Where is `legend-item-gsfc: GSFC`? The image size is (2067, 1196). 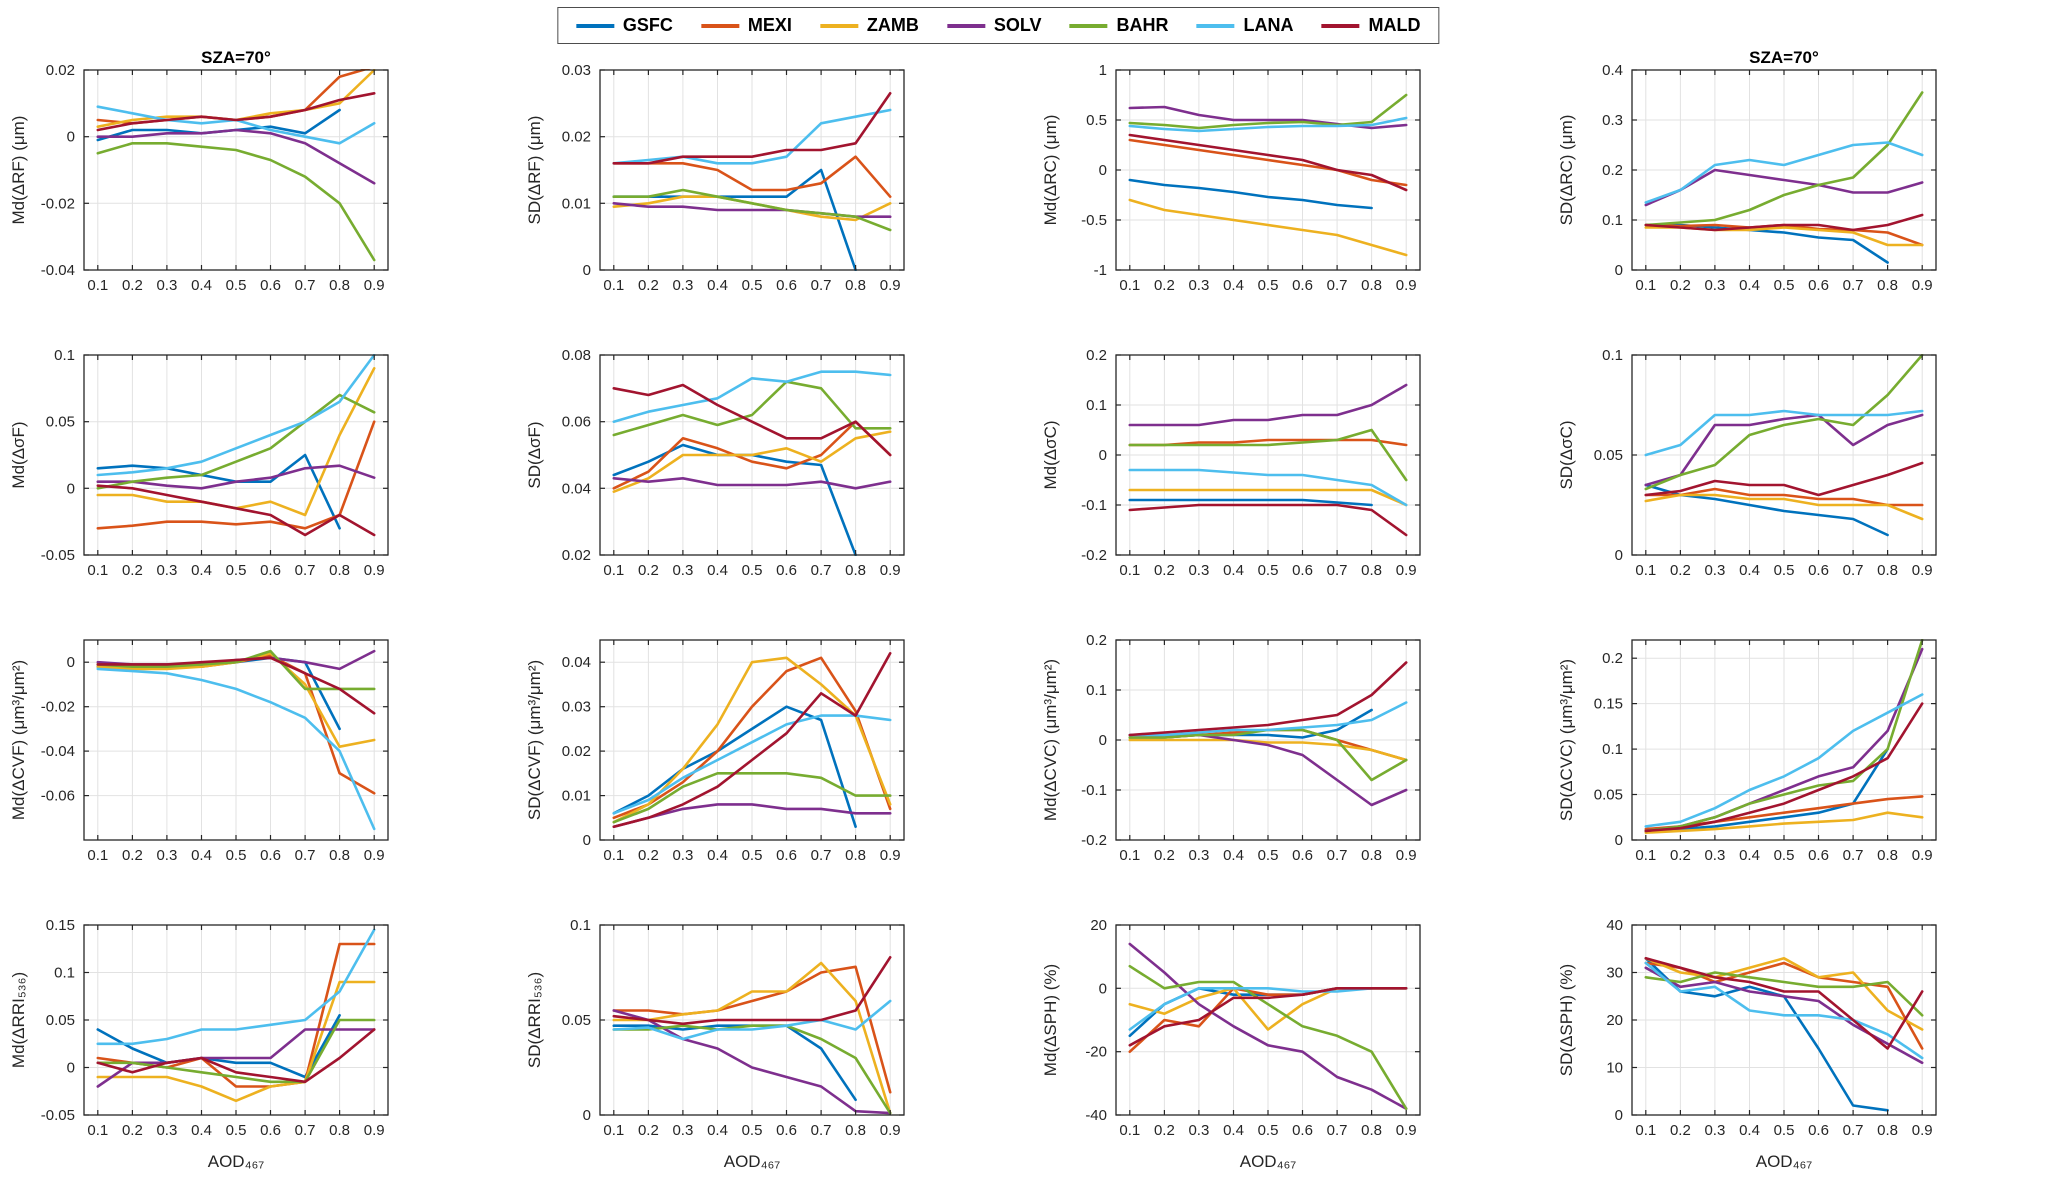
legend-item-gsfc: GSFC is located at coordinates (624, 25).